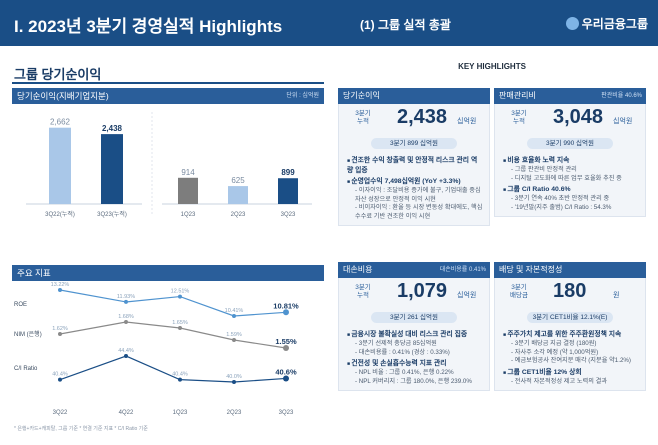 This screenshot has width=658, height=445. I want to click on bullet-main: 그룹 CET1비율 12% 상회, so click(571, 373).